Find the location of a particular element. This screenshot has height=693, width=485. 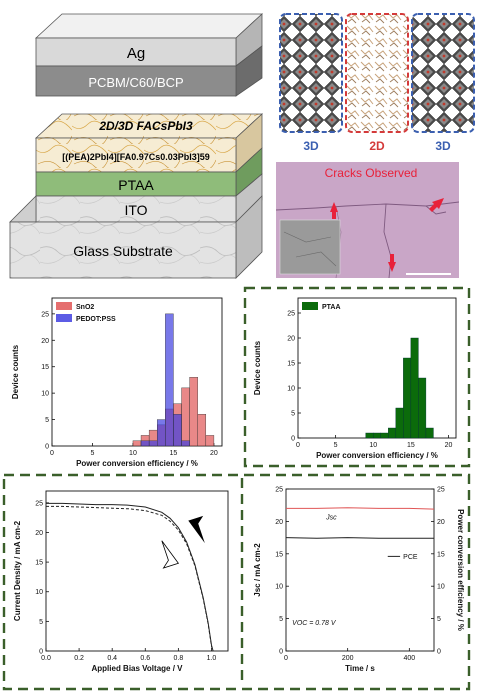

hist-right-ytick-label: 10 is located at coordinates (291, 389).